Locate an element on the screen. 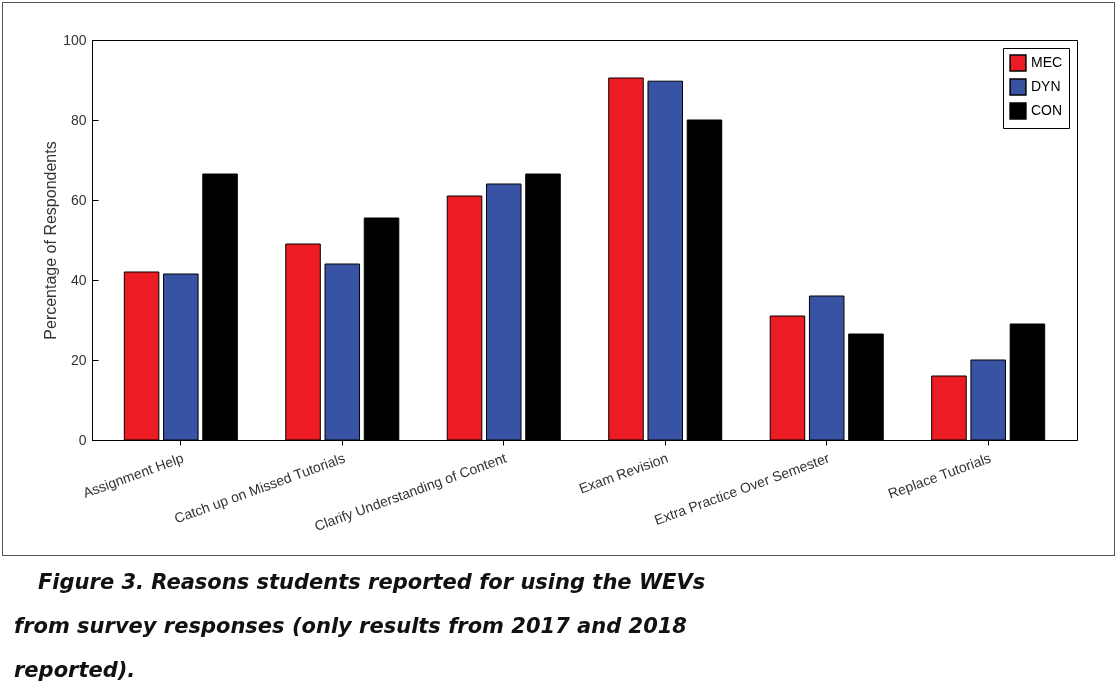  y-tick-label: 20 is located at coordinates (78, 359).